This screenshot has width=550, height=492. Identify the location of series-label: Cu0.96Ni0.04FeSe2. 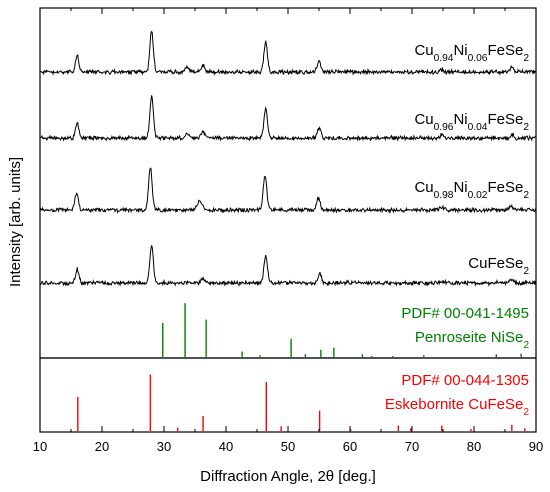
(471, 122).